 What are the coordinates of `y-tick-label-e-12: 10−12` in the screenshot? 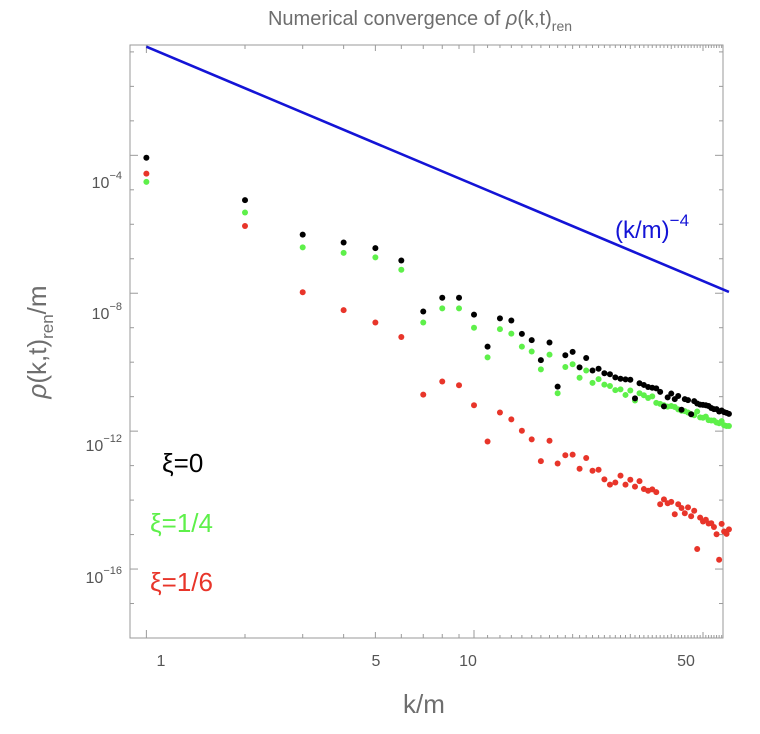 It's located at (104, 444).